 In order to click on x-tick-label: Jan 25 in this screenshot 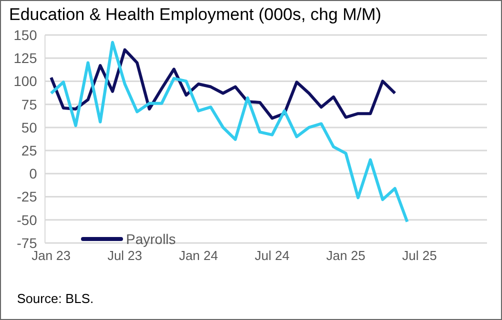, I will do `click(346, 256)`.